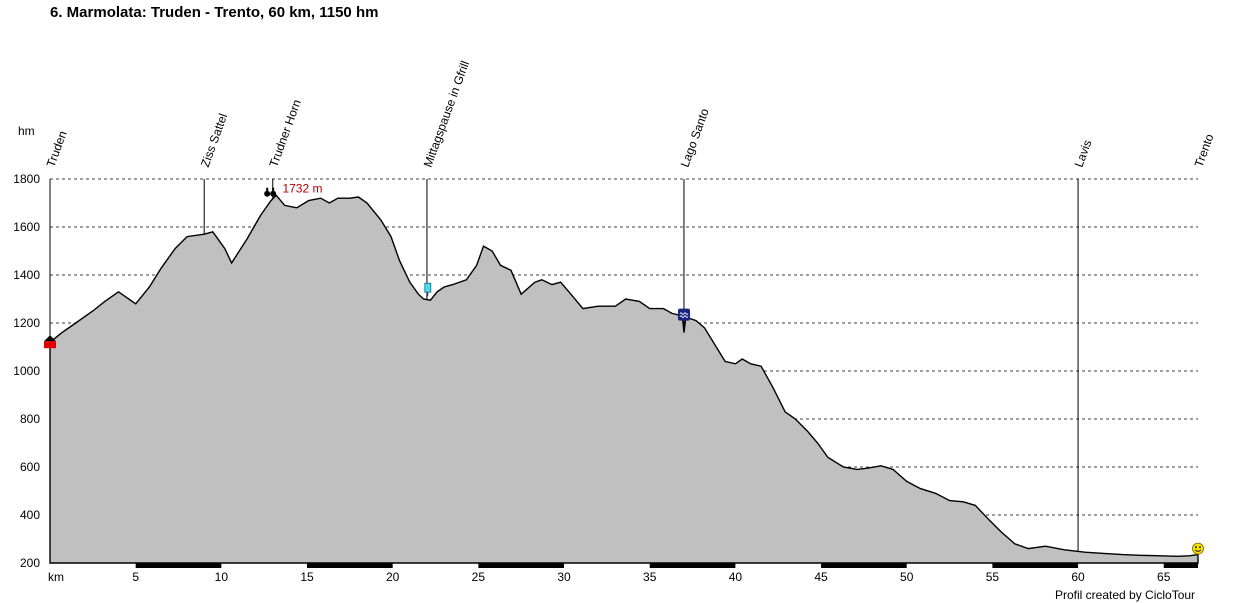 The height and width of the screenshot is (603, 1248). What do you see at coordinates (479, 577) in the screenshot?
I see `x-tick-25: 25` at bounding box center [479, 577].